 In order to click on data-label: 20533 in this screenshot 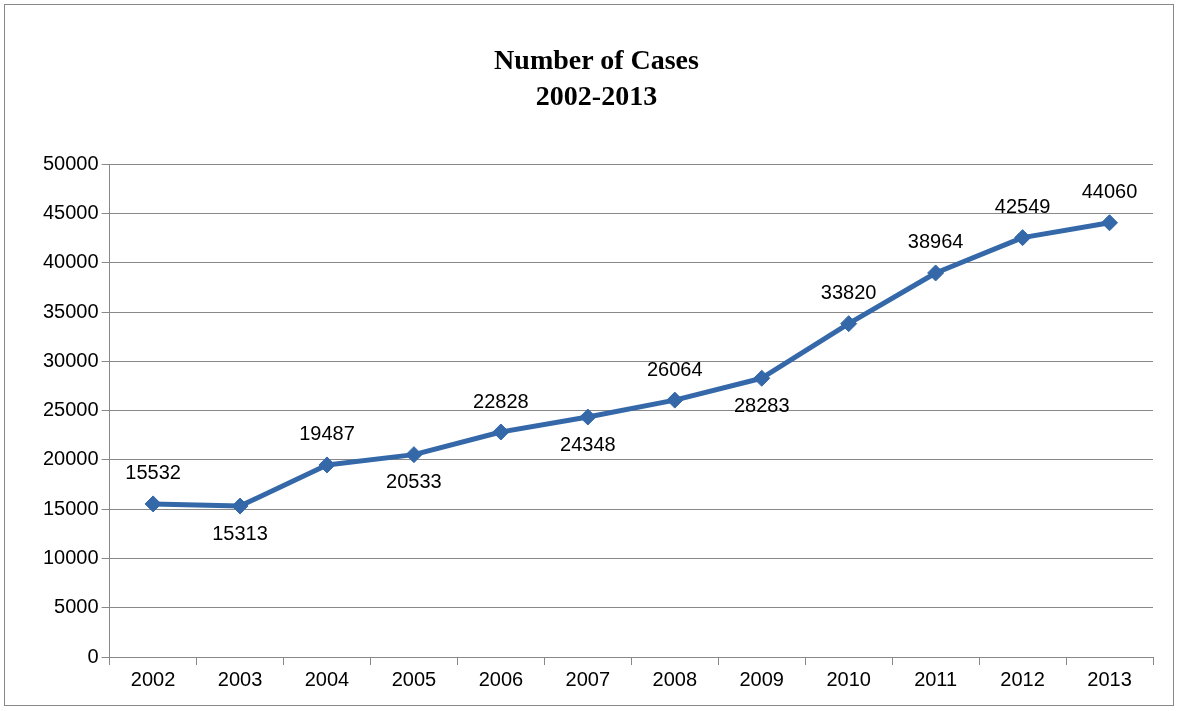, I will do `click(414, 481)`.